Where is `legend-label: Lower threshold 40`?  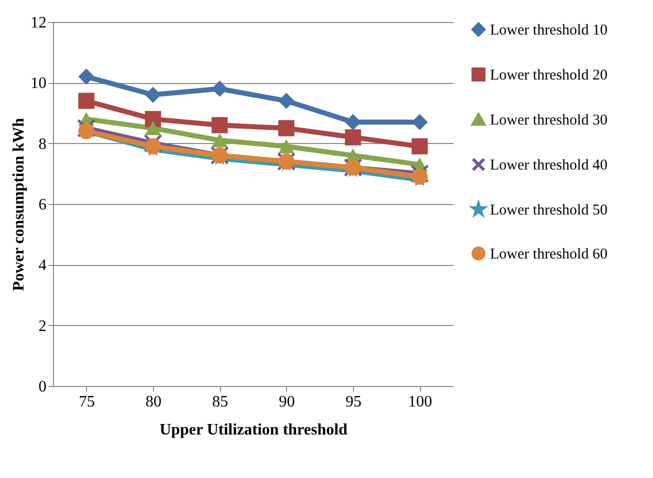
legend-label: Lower threshold 40 is located at coordinates (549, 166).